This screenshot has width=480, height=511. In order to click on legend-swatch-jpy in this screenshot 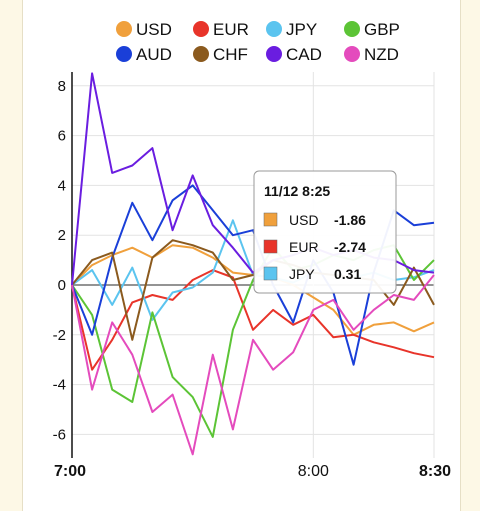, I will do `click(274, 29)`.